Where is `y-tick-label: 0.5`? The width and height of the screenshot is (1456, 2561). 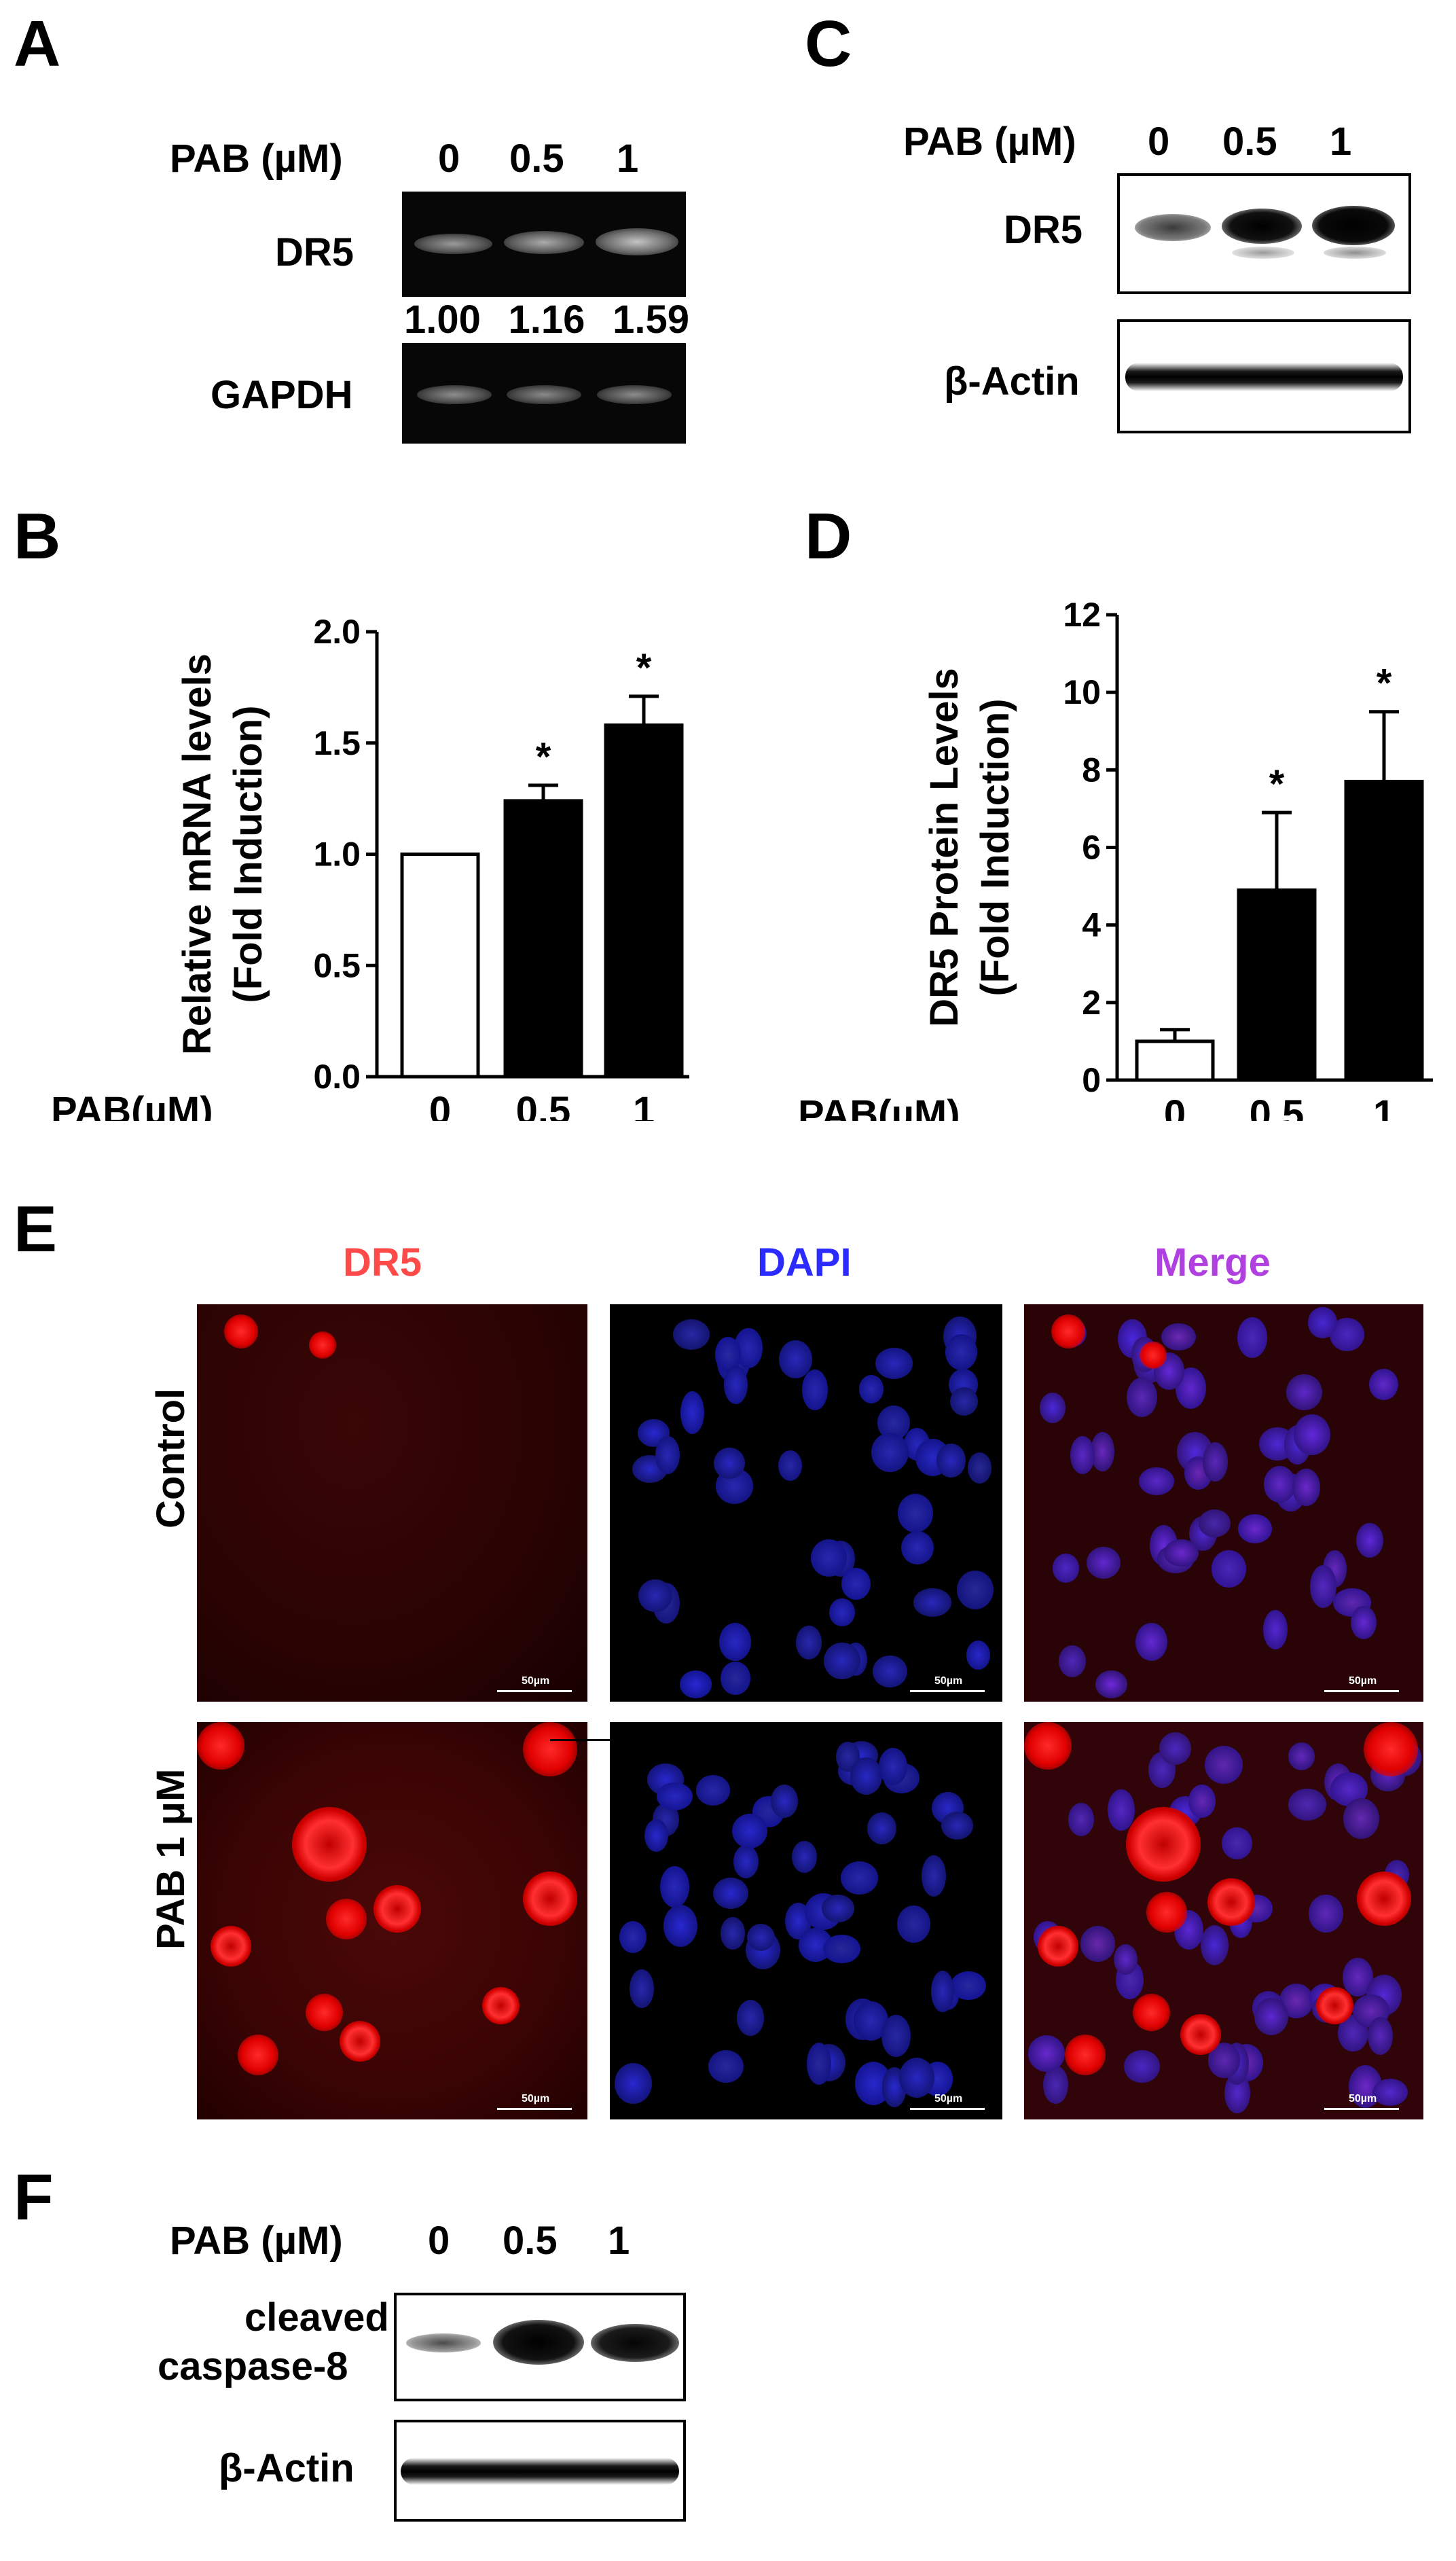
y-tick-label: 0.5 is located at coordinates (337, 965).